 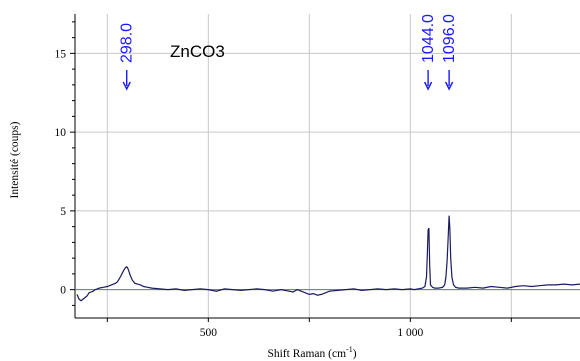 I want to click on peak-label: 298.0, so click(x=127, y=43).